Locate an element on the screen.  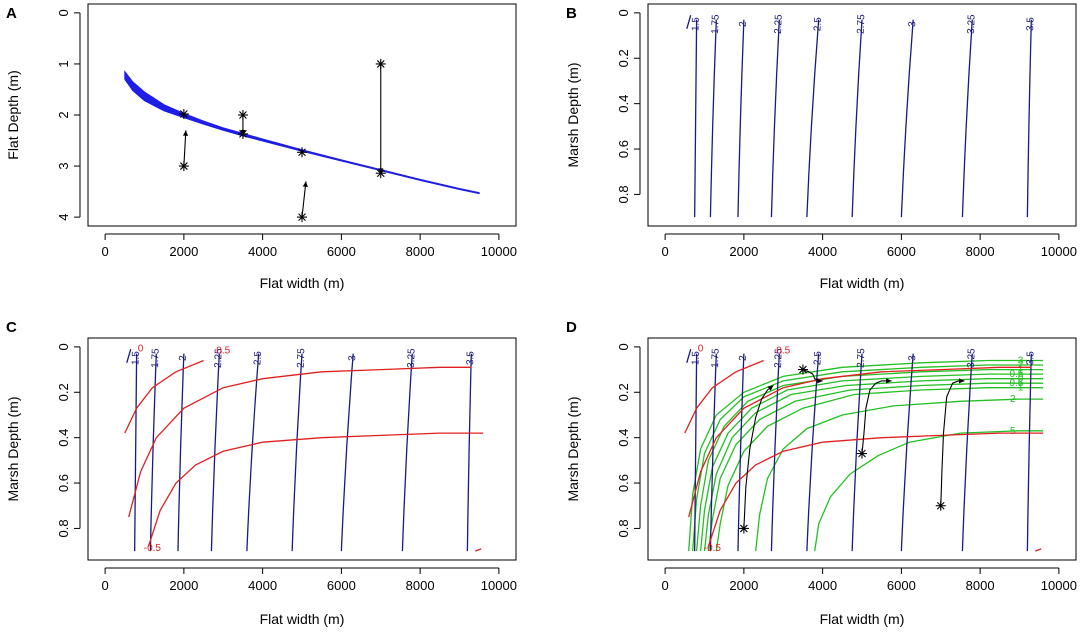
accretion-contour-label: -2 is located at coordinates (1018, 365).